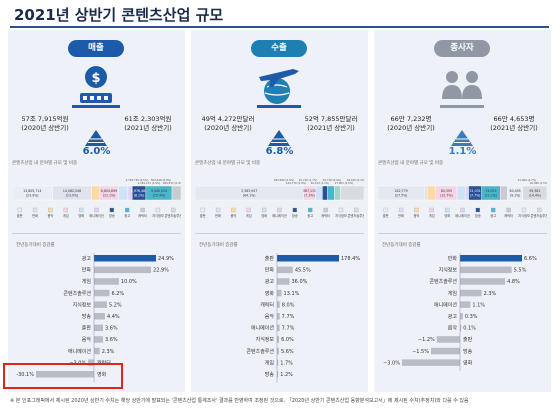  I want to click on bar-value-label: −1.2%, so click(426, 340).